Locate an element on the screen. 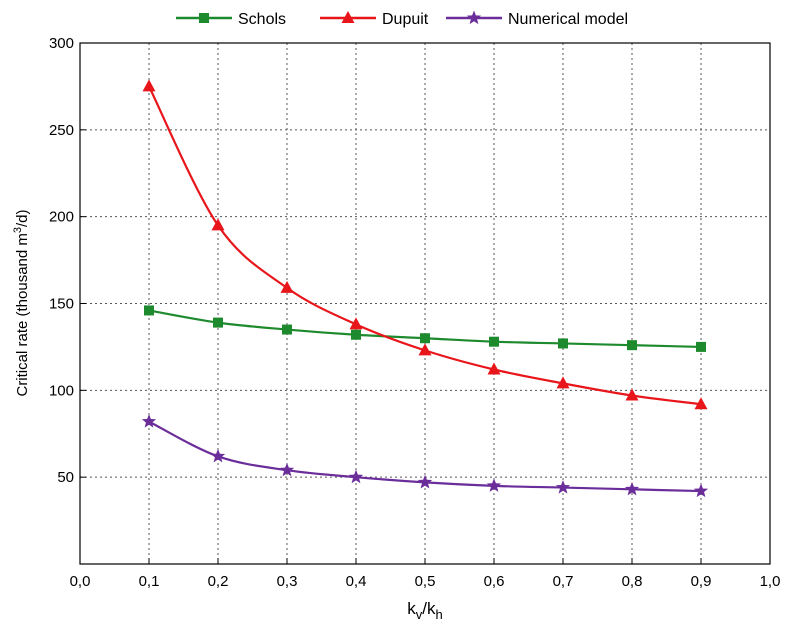 This screenshot has width=785, height=623. legend-item-dupuit: Dupuit is located at coordinates (374, 19).